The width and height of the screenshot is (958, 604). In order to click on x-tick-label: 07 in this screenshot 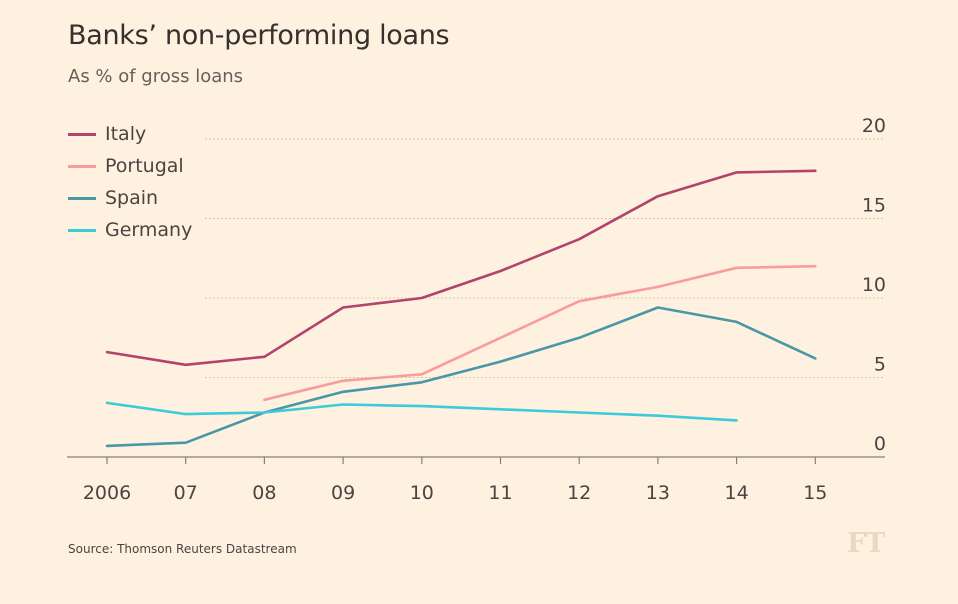, I will do `click(186, 493)`.